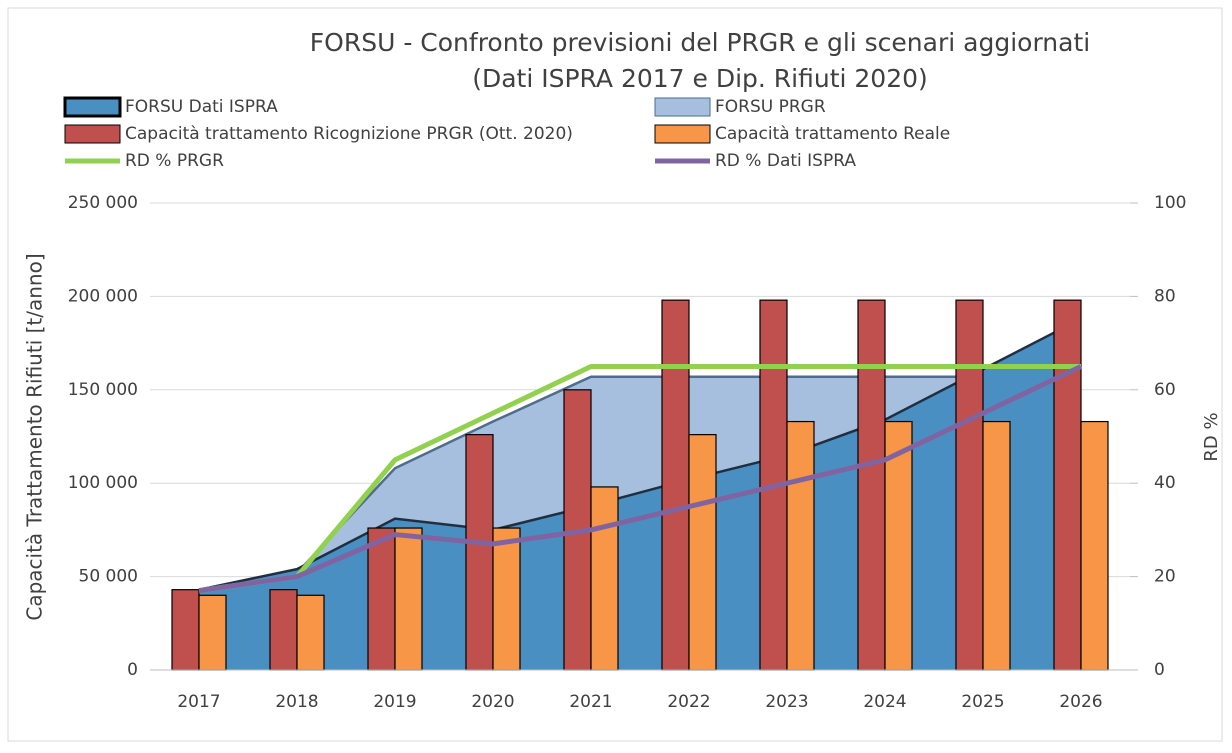 This screenshot has height=753, width=1232. Describe the element at coordinates (492, 702) in the screenshot. I see `x-tick-label: 2020` at that location.